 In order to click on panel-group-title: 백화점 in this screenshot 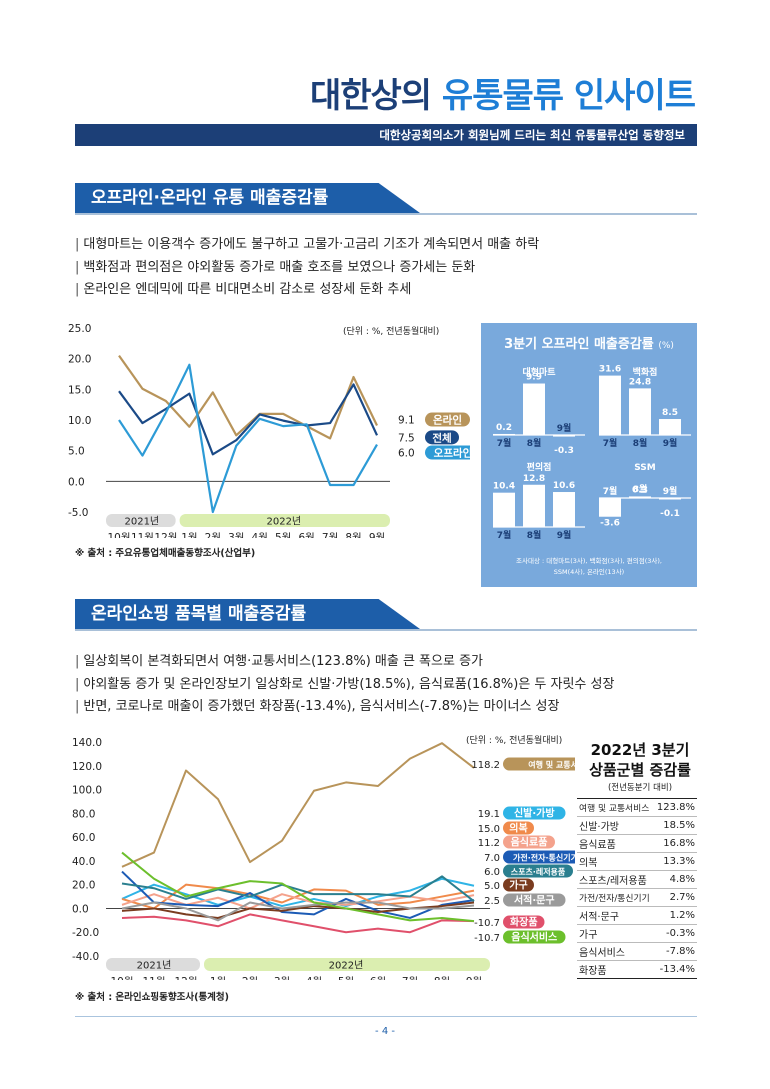, I will do `click(645, 372)`.